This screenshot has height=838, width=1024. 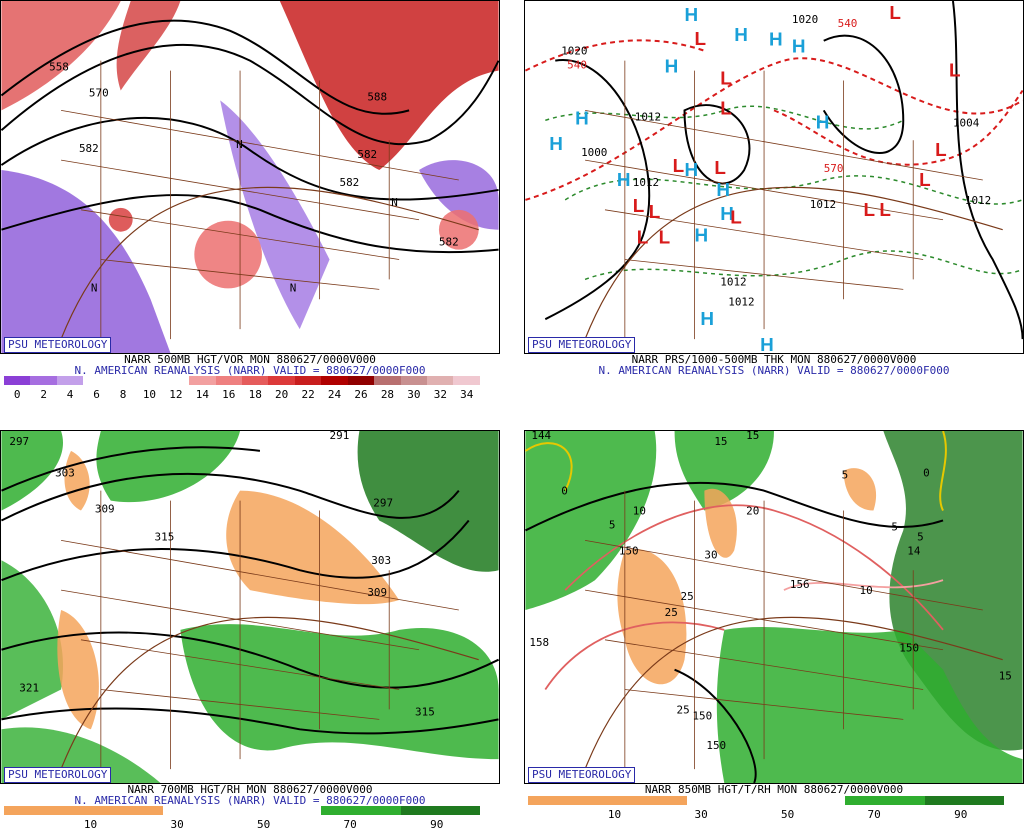 What do you see at coordinates (29, 688) in the screenshot?
I see `height-label: 321` at bounding box center [29, 688].